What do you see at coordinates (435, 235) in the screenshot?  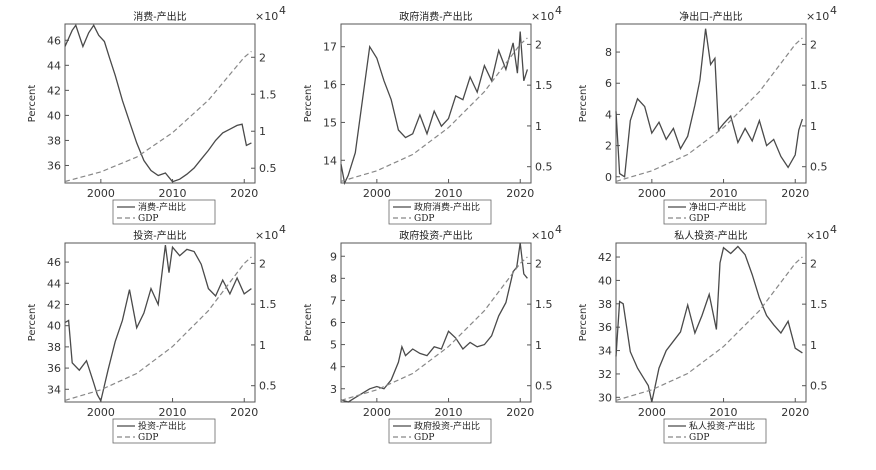 I see `chart-title: 政府投资-产出比` at bounding box center [435, 235].